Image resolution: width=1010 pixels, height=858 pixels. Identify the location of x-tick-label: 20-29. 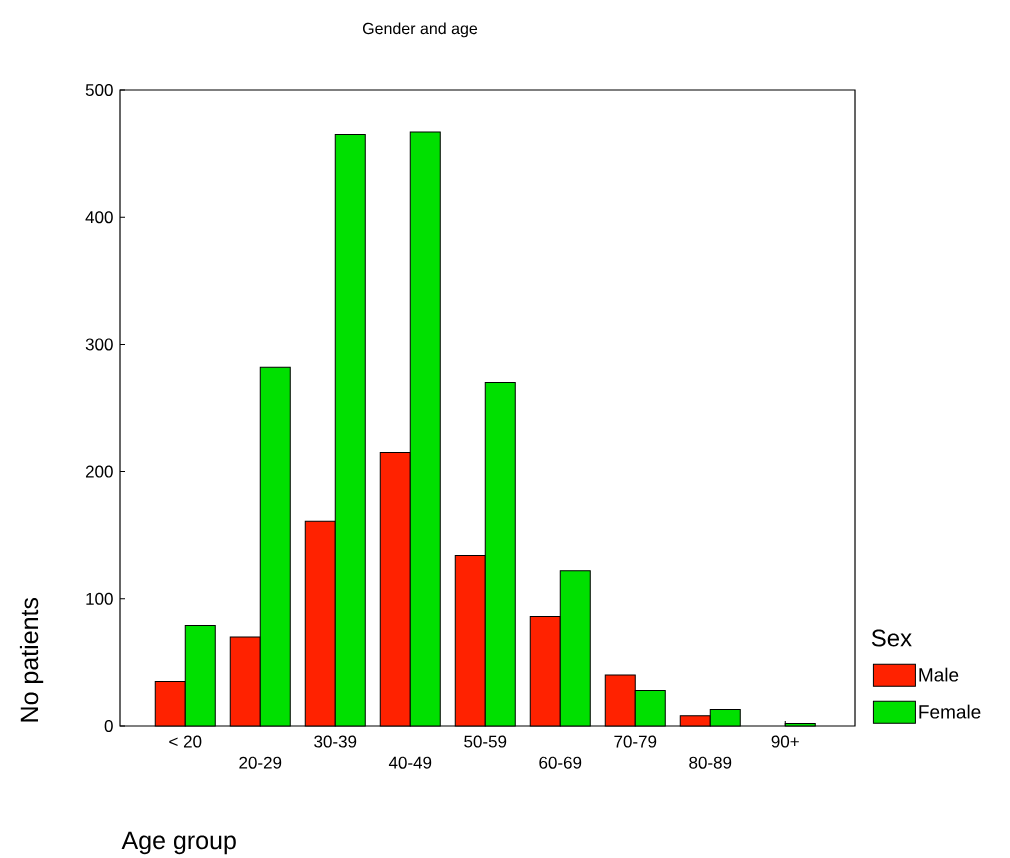
(260, 762).